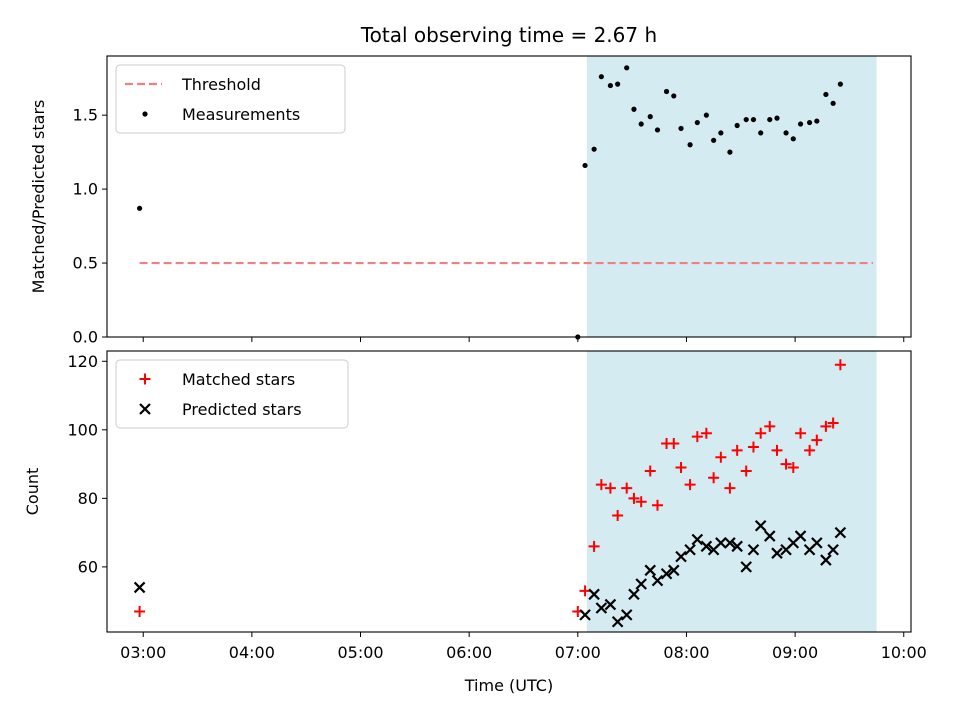 Image resolution: width=960 pixels, height=720 pixels. Describe the element at coordinates (686, 652) in the screenshot. I see `x-tick-label: 08:00` at that location.